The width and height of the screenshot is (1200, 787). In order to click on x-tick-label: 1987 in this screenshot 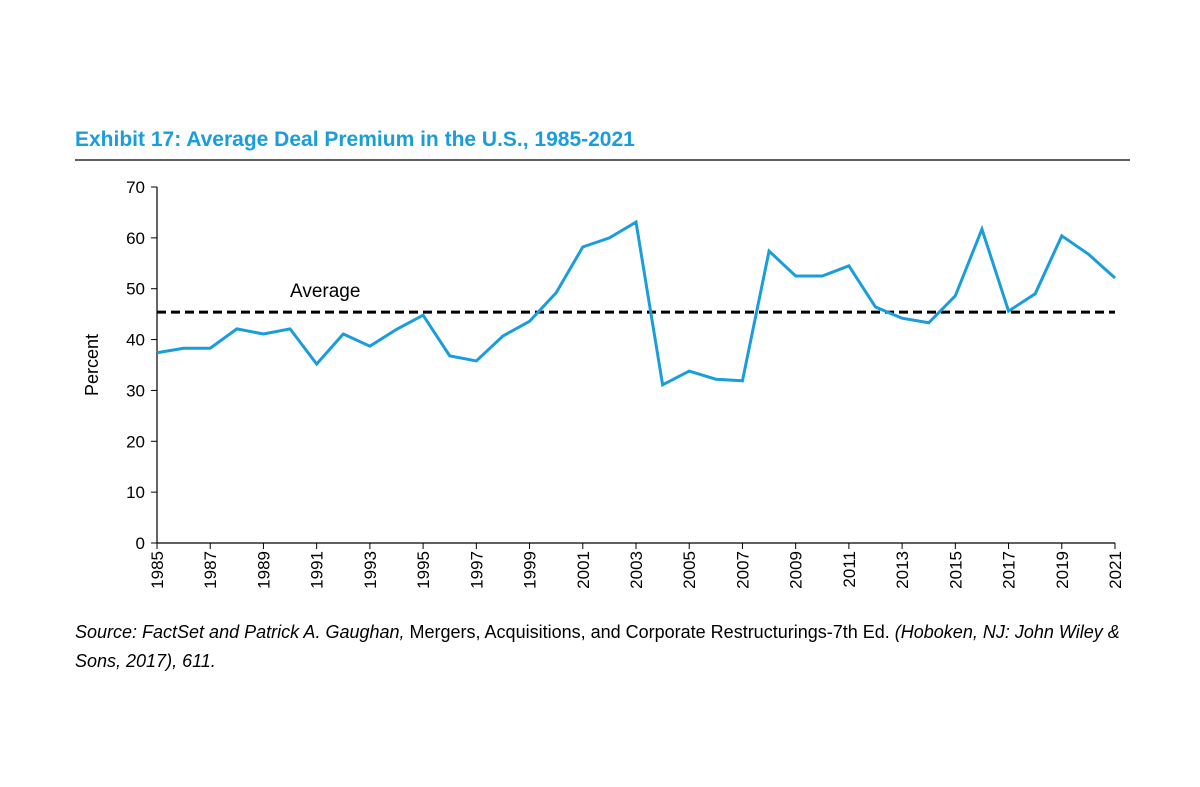, I will do `click(210, 570)`.